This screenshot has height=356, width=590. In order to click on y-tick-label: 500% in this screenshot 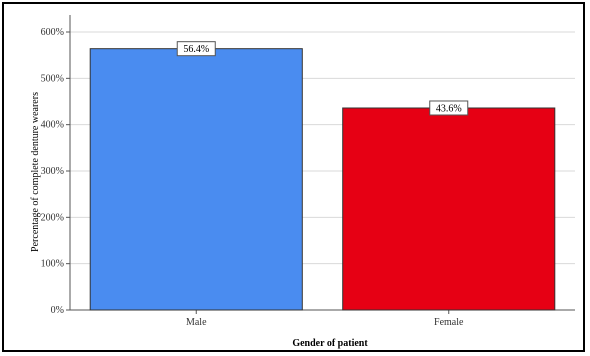, I will do `click(52, 78)`.